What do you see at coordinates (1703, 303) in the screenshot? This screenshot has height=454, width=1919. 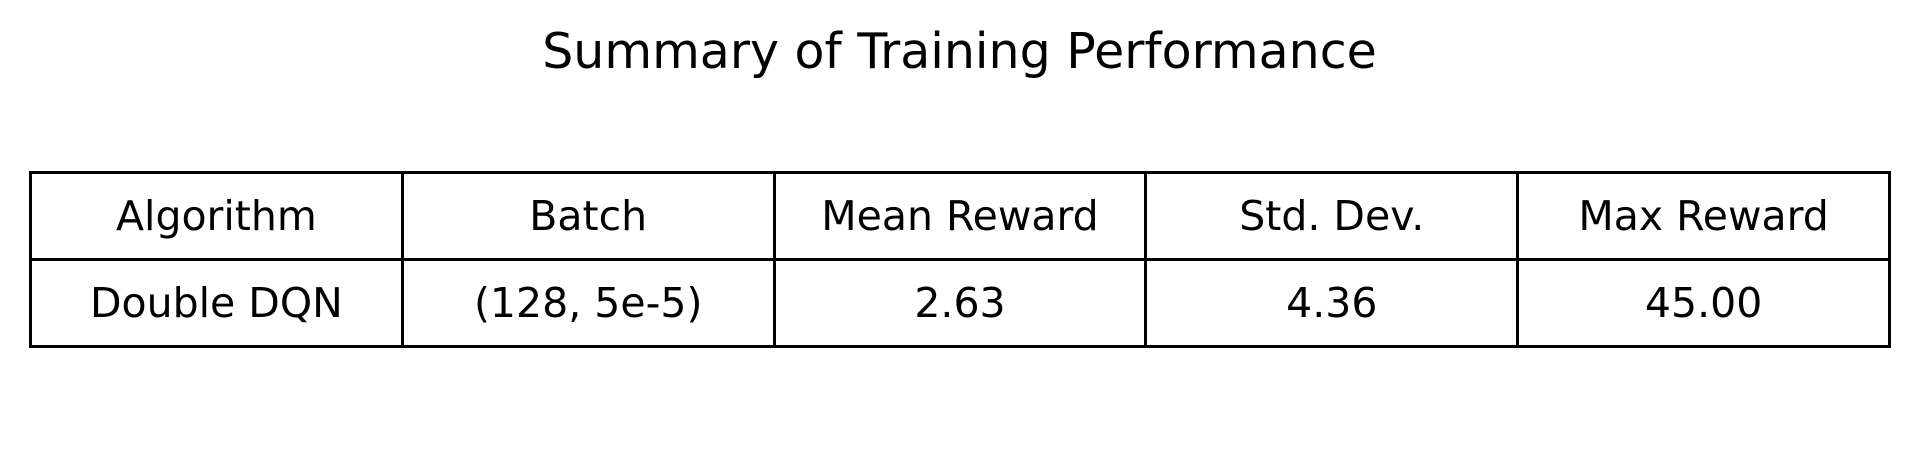 I see `cell-max-reward: 45.00` at bounding box center [1703, 303].